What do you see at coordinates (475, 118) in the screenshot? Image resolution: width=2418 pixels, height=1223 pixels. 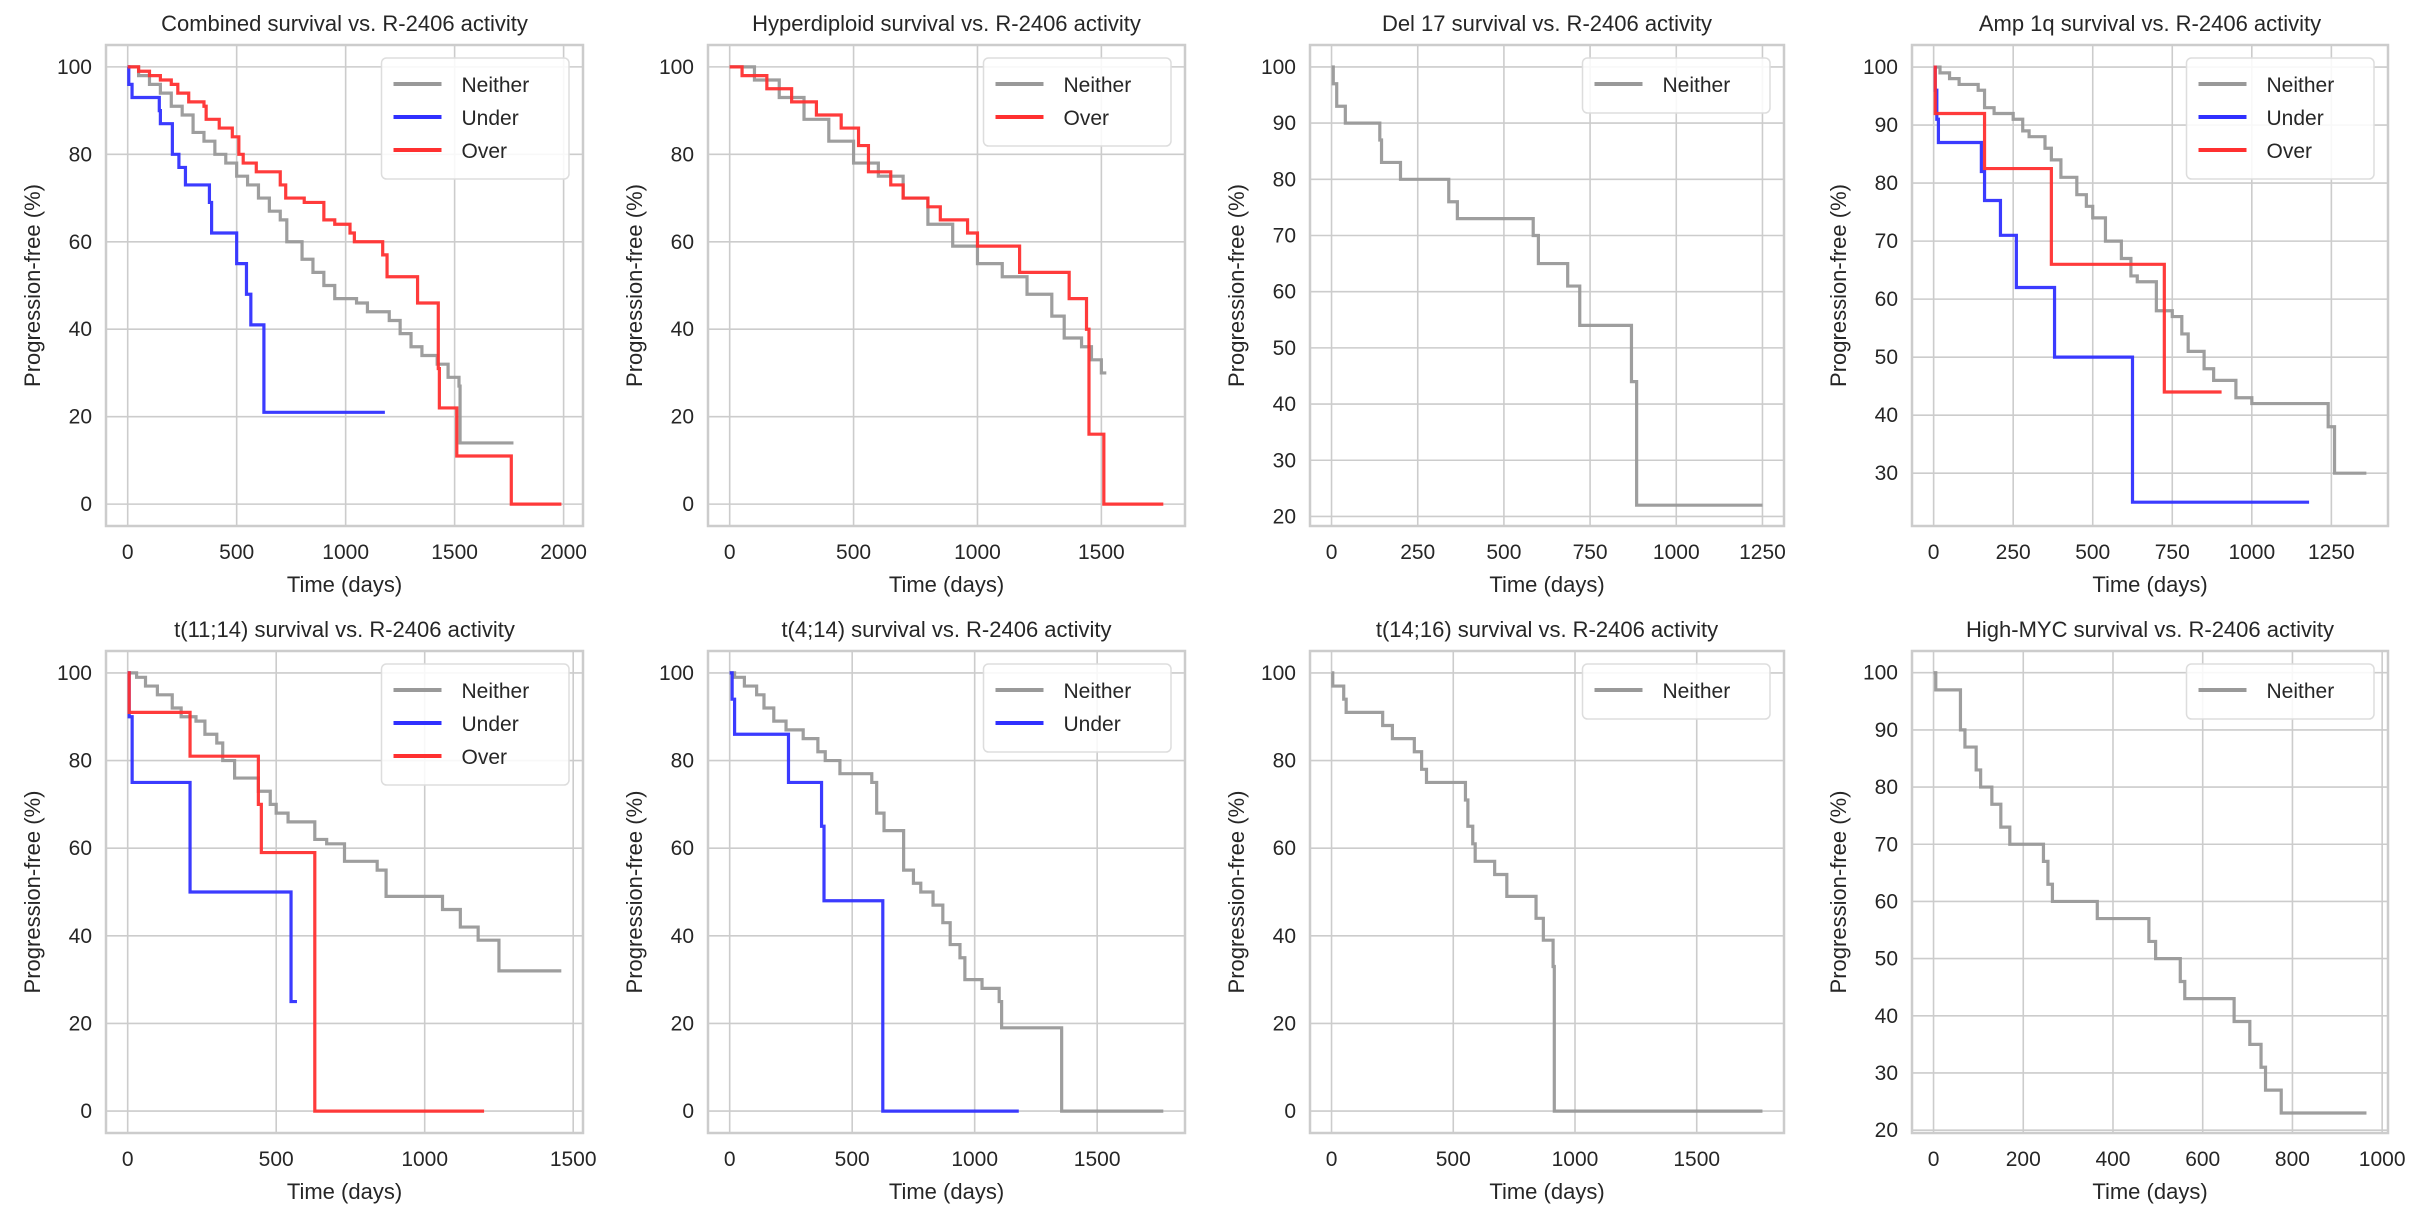 I see `legend: Neither Under Over` at bounding box center [475, 118].